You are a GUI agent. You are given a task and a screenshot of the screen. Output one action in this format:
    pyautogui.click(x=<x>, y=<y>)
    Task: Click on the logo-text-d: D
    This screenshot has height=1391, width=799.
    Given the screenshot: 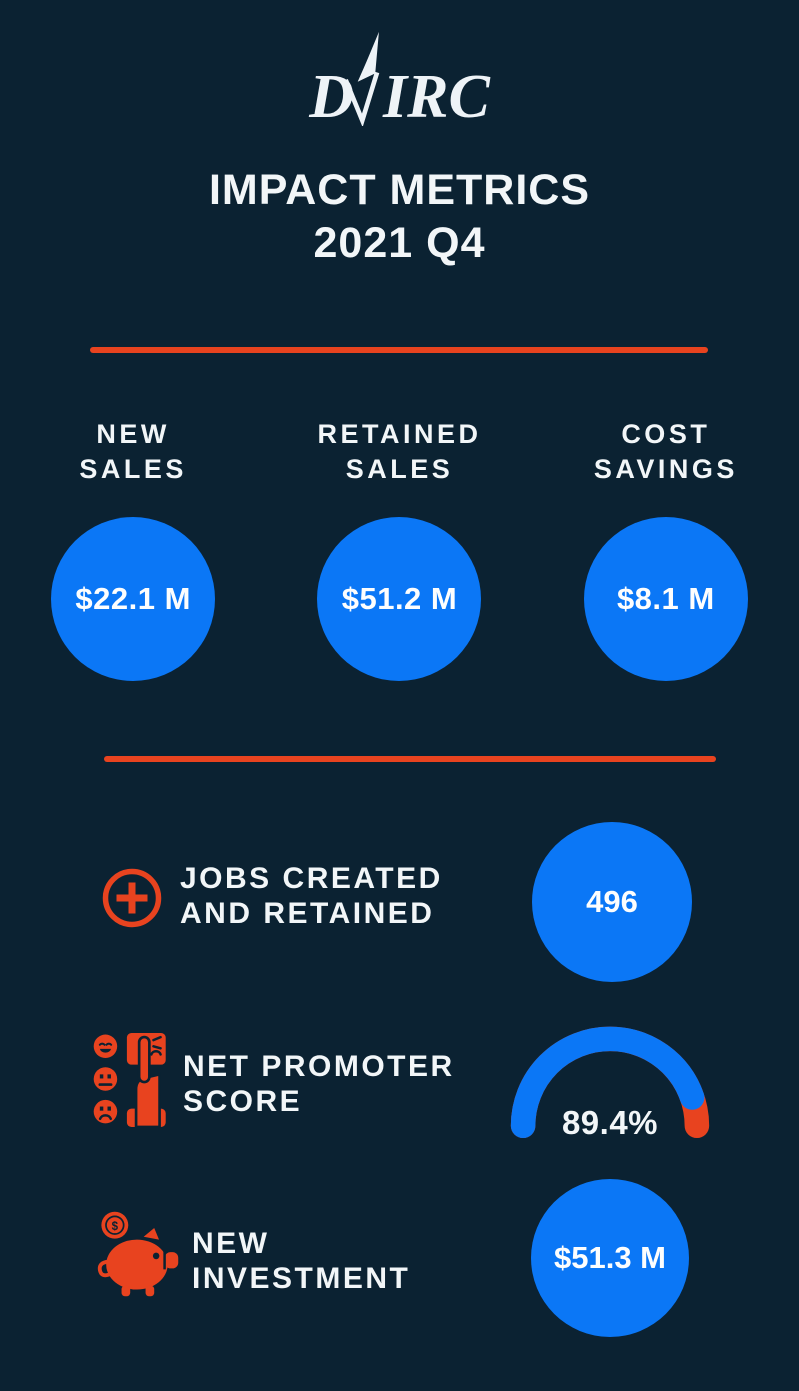 What is the action you would take?
    pyautogui.click(x=331, y=96)
    